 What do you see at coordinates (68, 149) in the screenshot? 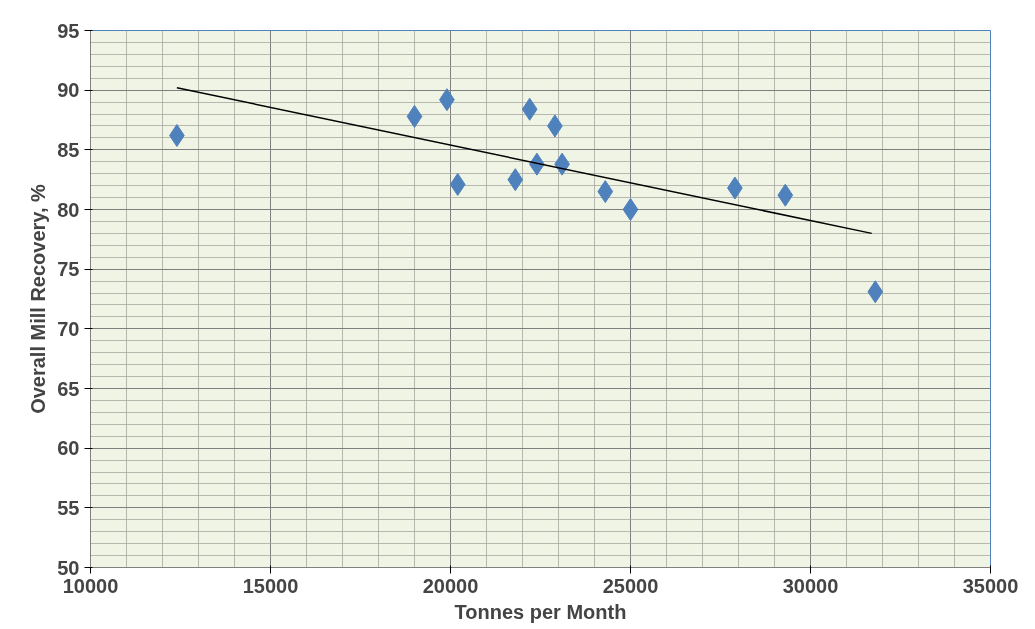
I see `y-tick-label: 85` at bounding box center [68, 149].